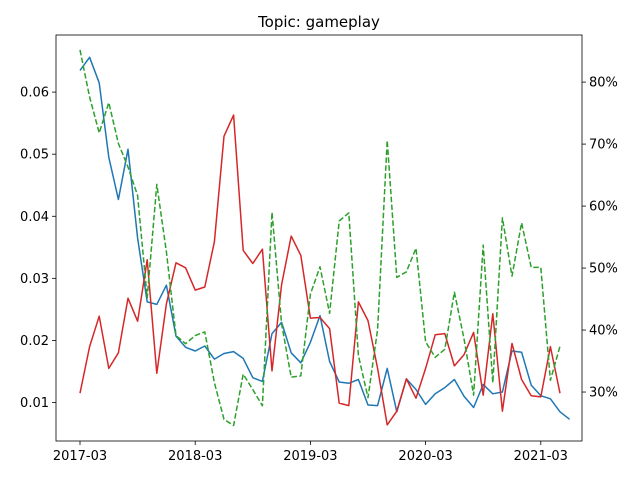 This screenshot has width=640, height=480. I want to click on y-left-tick-label-2: 0.02, so click(34, 341).